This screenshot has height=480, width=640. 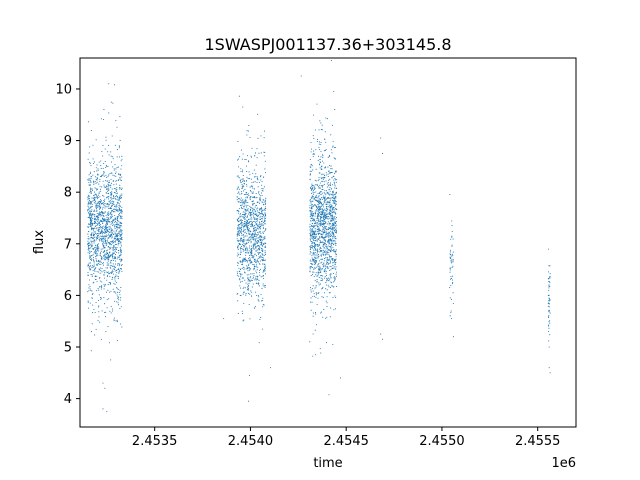 I want to click on y-tick-label: 9, so click(x=68, y=141).